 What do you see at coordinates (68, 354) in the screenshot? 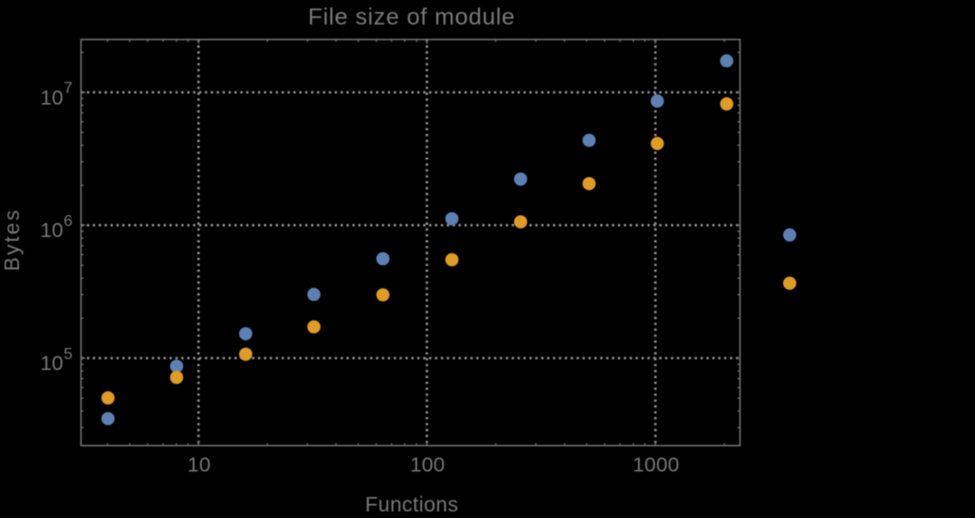
I see `svg-text: 5` at bounding box center [68, 354].